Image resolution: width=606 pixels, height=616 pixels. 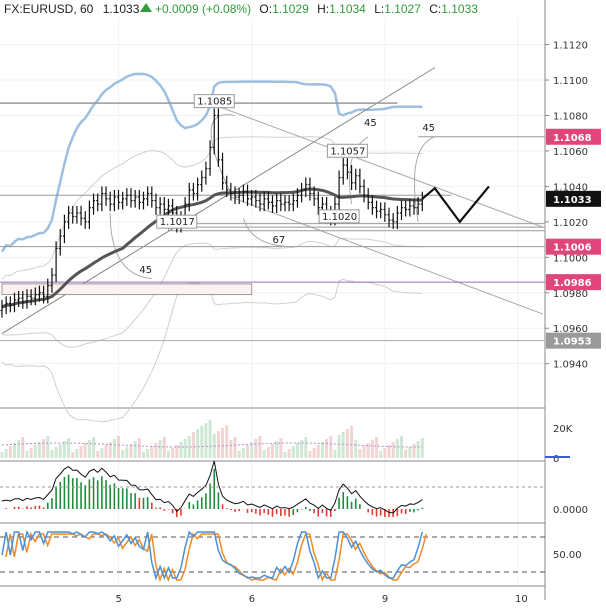 What do you see at coordinates (279, 240) in the screenshot?
I see `annotation-label: 67` at bounding box center [279, 240].